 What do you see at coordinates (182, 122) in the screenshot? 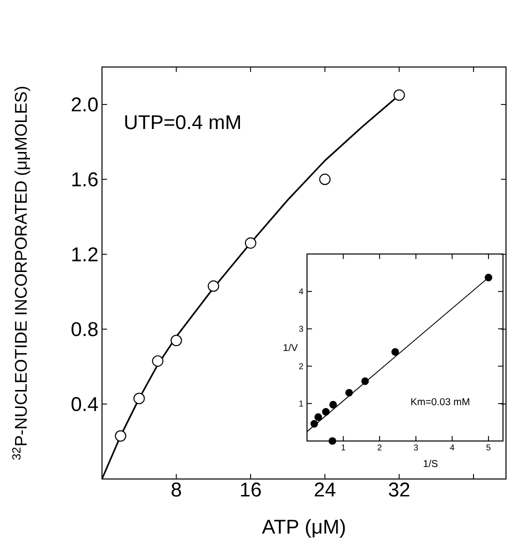
I see `annotation: UTP=0.4 mM` at bounding box center [182, 122].